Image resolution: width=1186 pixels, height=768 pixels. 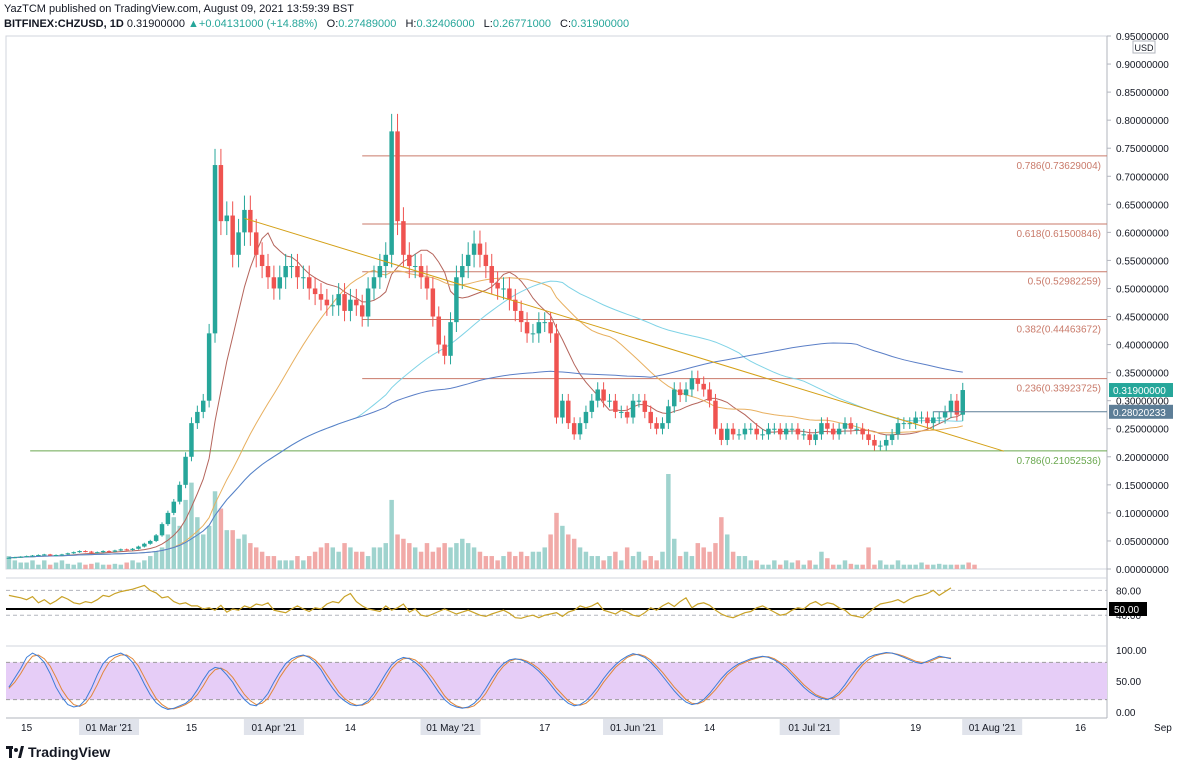 What do you see at coordinates (566, 24) in the screenshot?
I see `close-label: C:` at bounding box center [566, 24].